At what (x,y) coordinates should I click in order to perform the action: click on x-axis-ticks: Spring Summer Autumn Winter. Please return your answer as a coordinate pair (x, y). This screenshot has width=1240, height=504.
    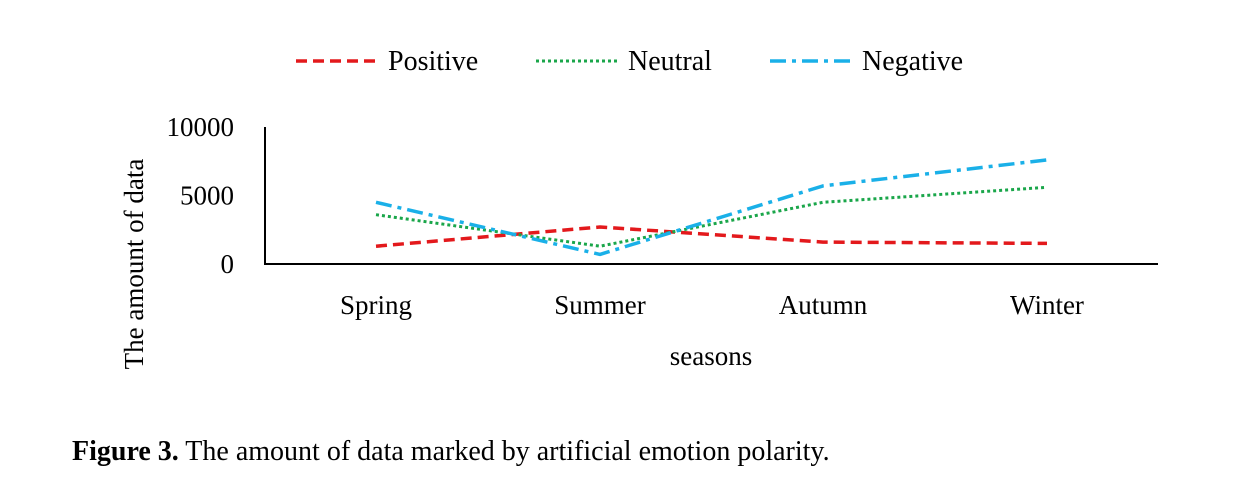
    Looking at the image, I should click on (712, 305).